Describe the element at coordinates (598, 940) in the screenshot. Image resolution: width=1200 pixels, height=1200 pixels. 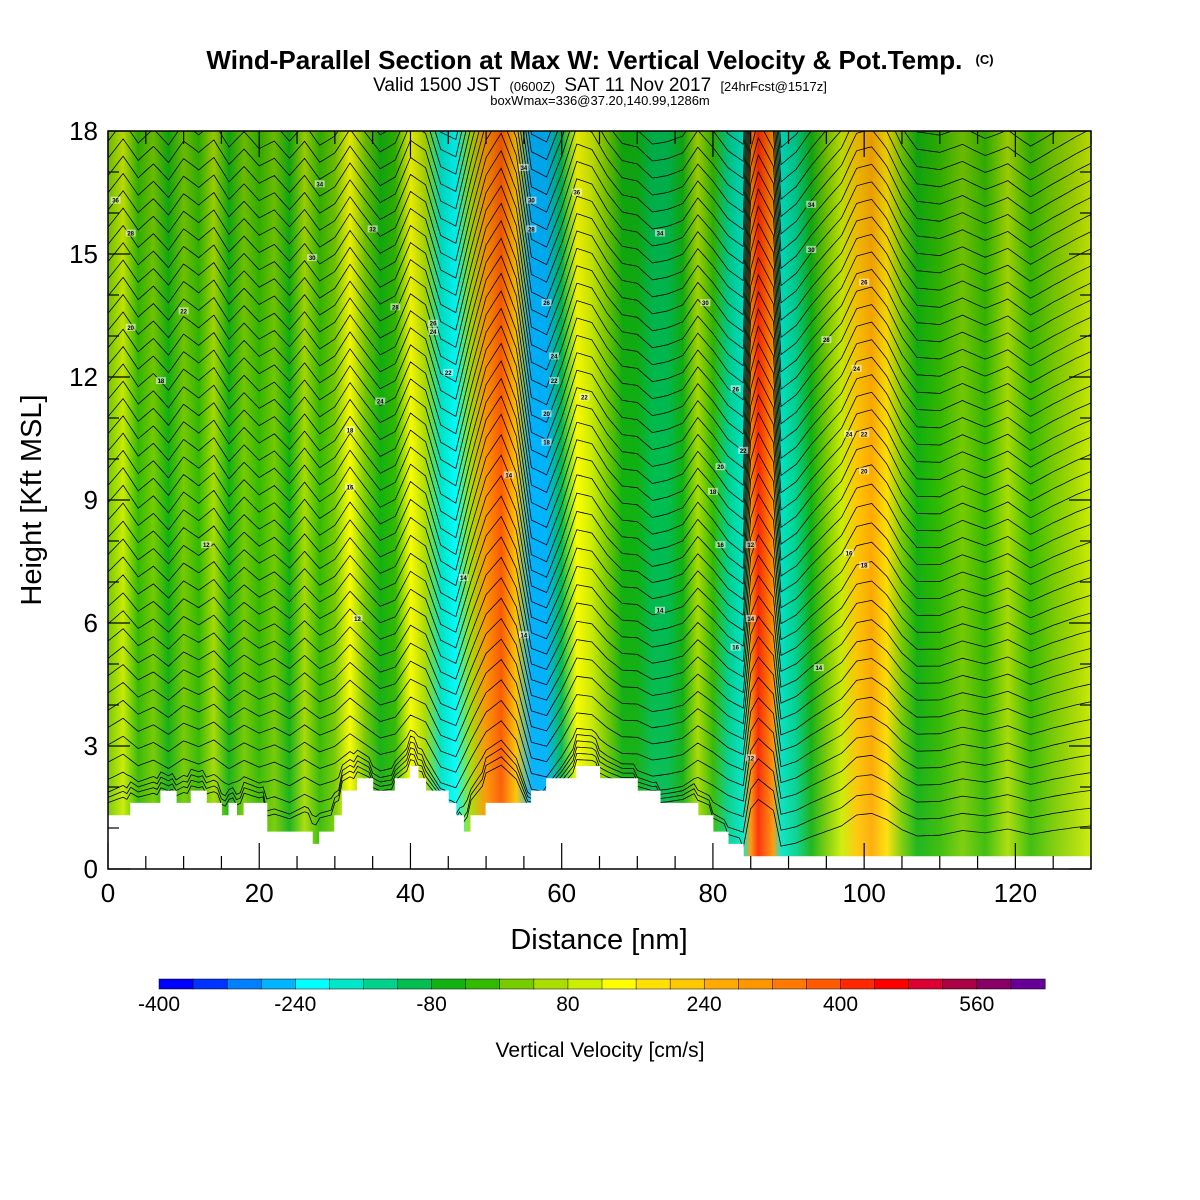
I see `x-axis-label: Distance [nm]` at that location.